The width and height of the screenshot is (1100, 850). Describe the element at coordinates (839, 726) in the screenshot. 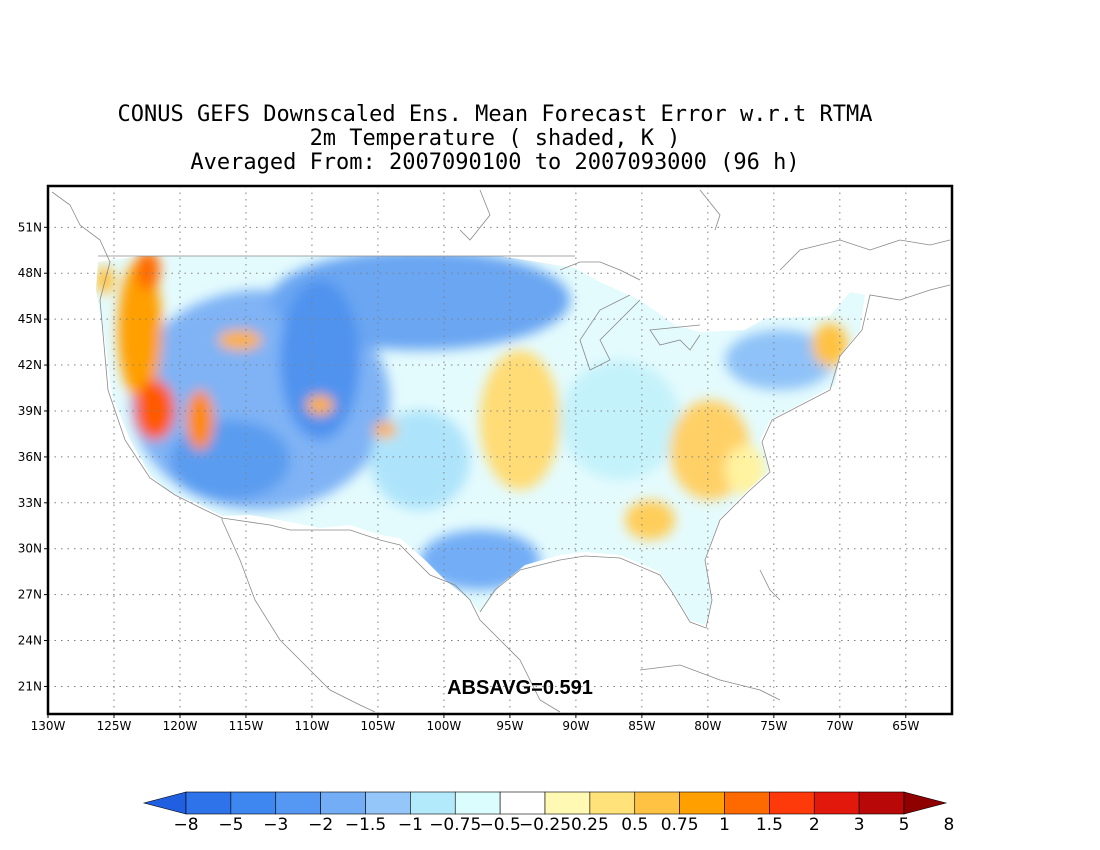

I see `lon-tick-label: 70W` at that location.